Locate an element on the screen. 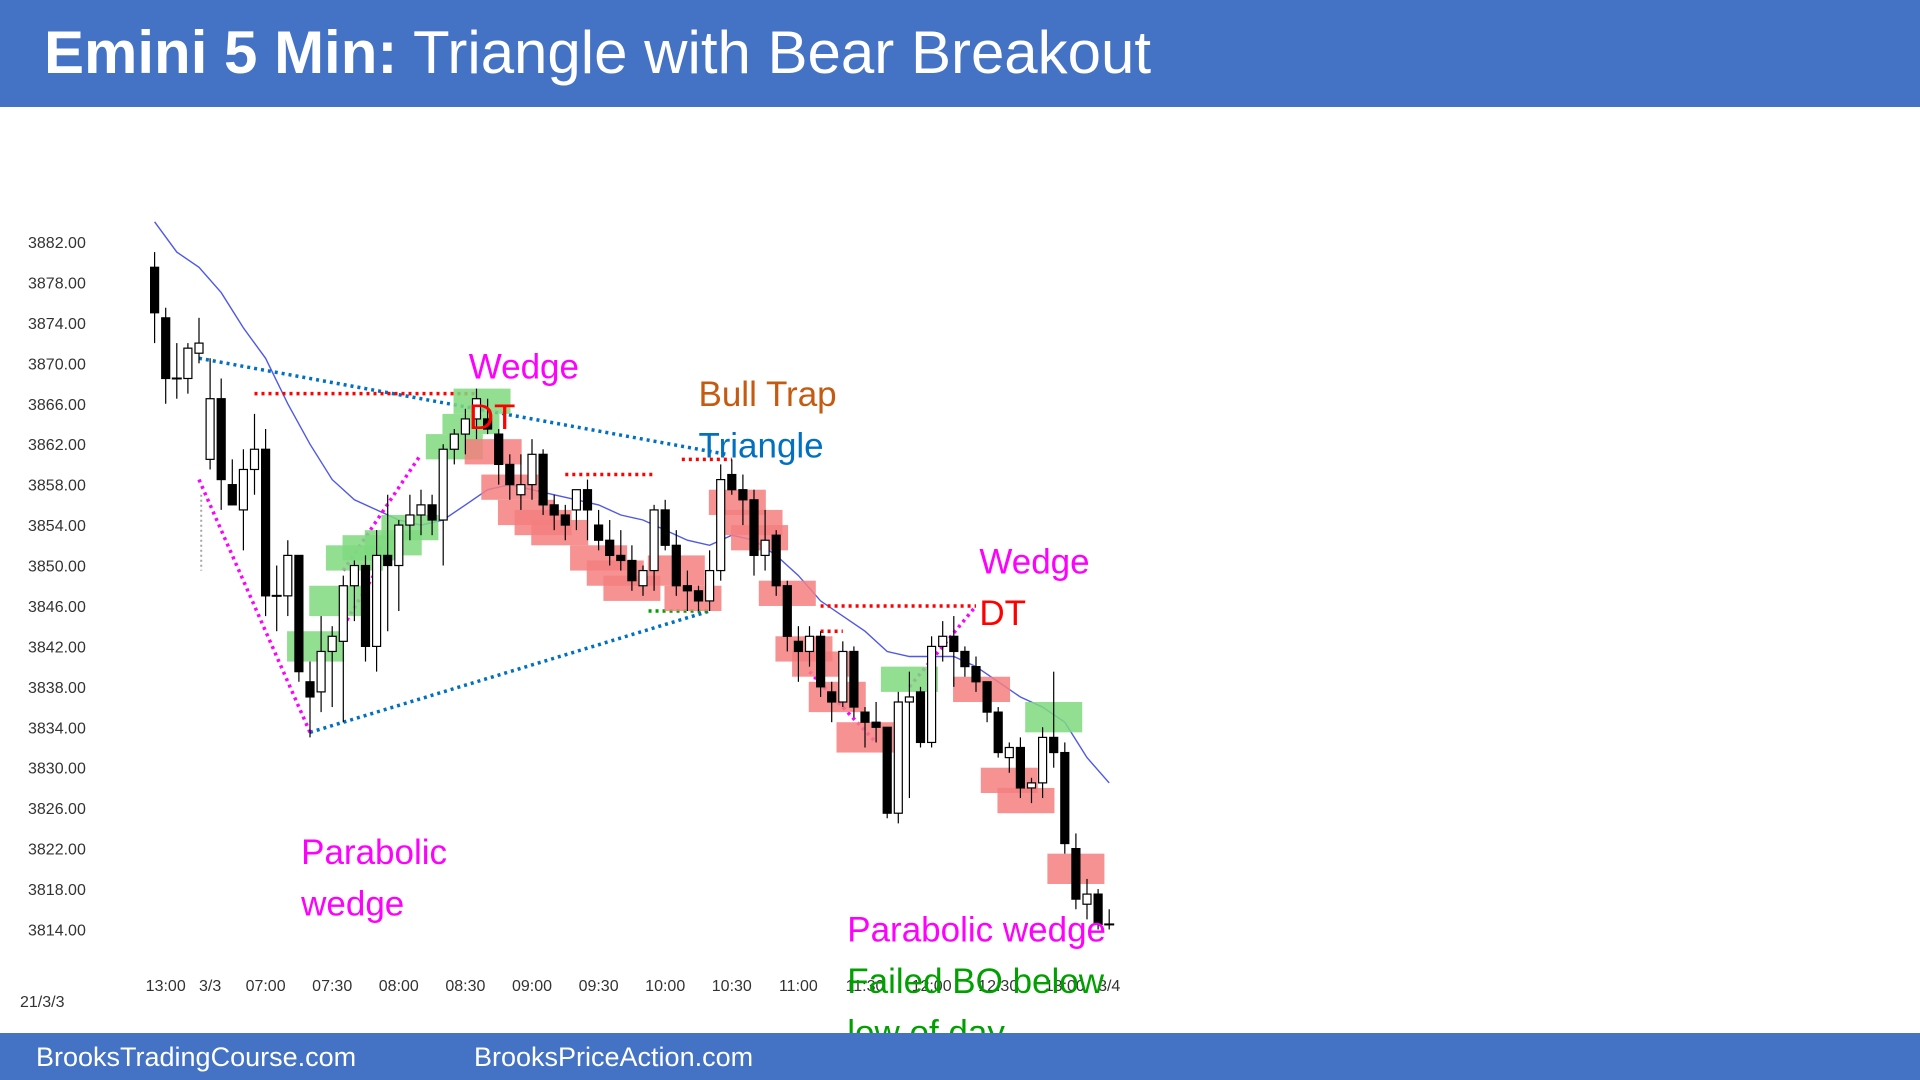  footer-link-tradingcourse: BrooksTradingCourse.com is located at coordinates (196, 1057).